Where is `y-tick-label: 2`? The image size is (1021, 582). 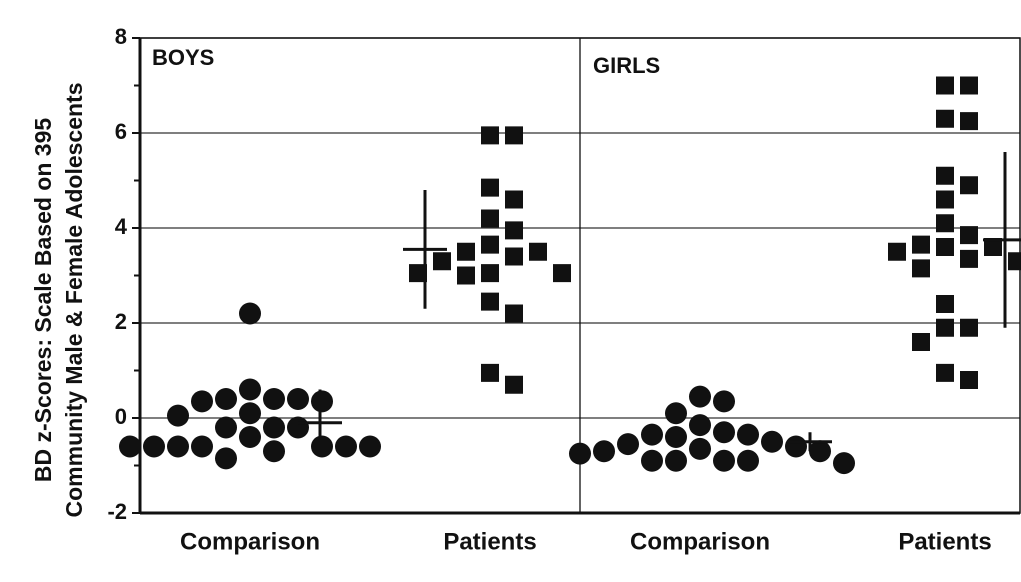 y-tick-label: 2 is located at coordinates (121, 321).